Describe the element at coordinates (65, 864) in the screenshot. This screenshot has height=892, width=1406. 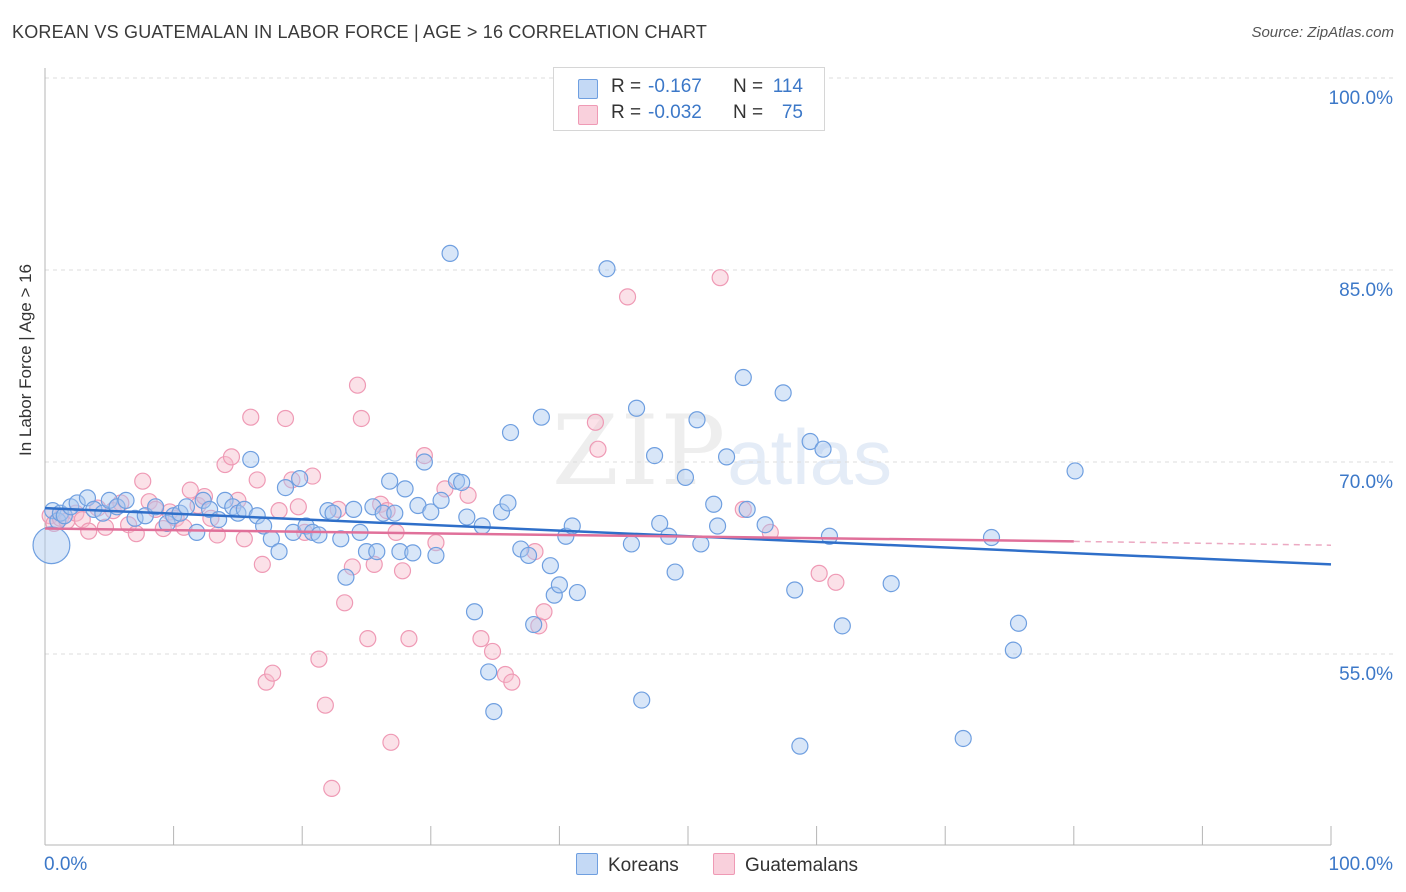
I see `x-tick-label-min: 0.0%` at that location.